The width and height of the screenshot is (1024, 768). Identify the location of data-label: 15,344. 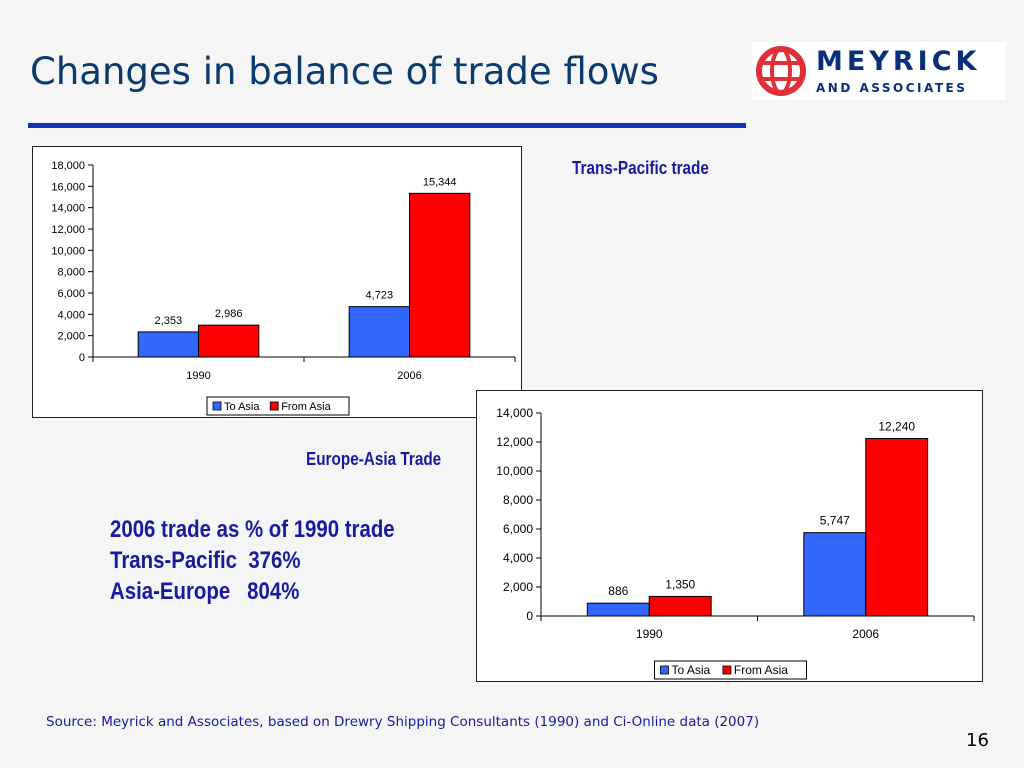
(440, 182).